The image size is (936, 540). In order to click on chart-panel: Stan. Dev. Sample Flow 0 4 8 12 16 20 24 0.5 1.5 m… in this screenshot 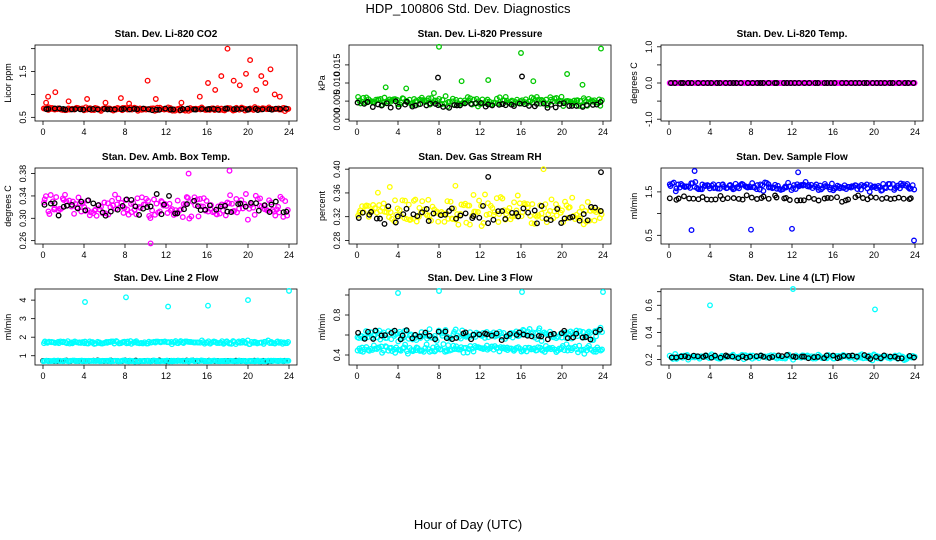, I will do `click(776, 206)`.